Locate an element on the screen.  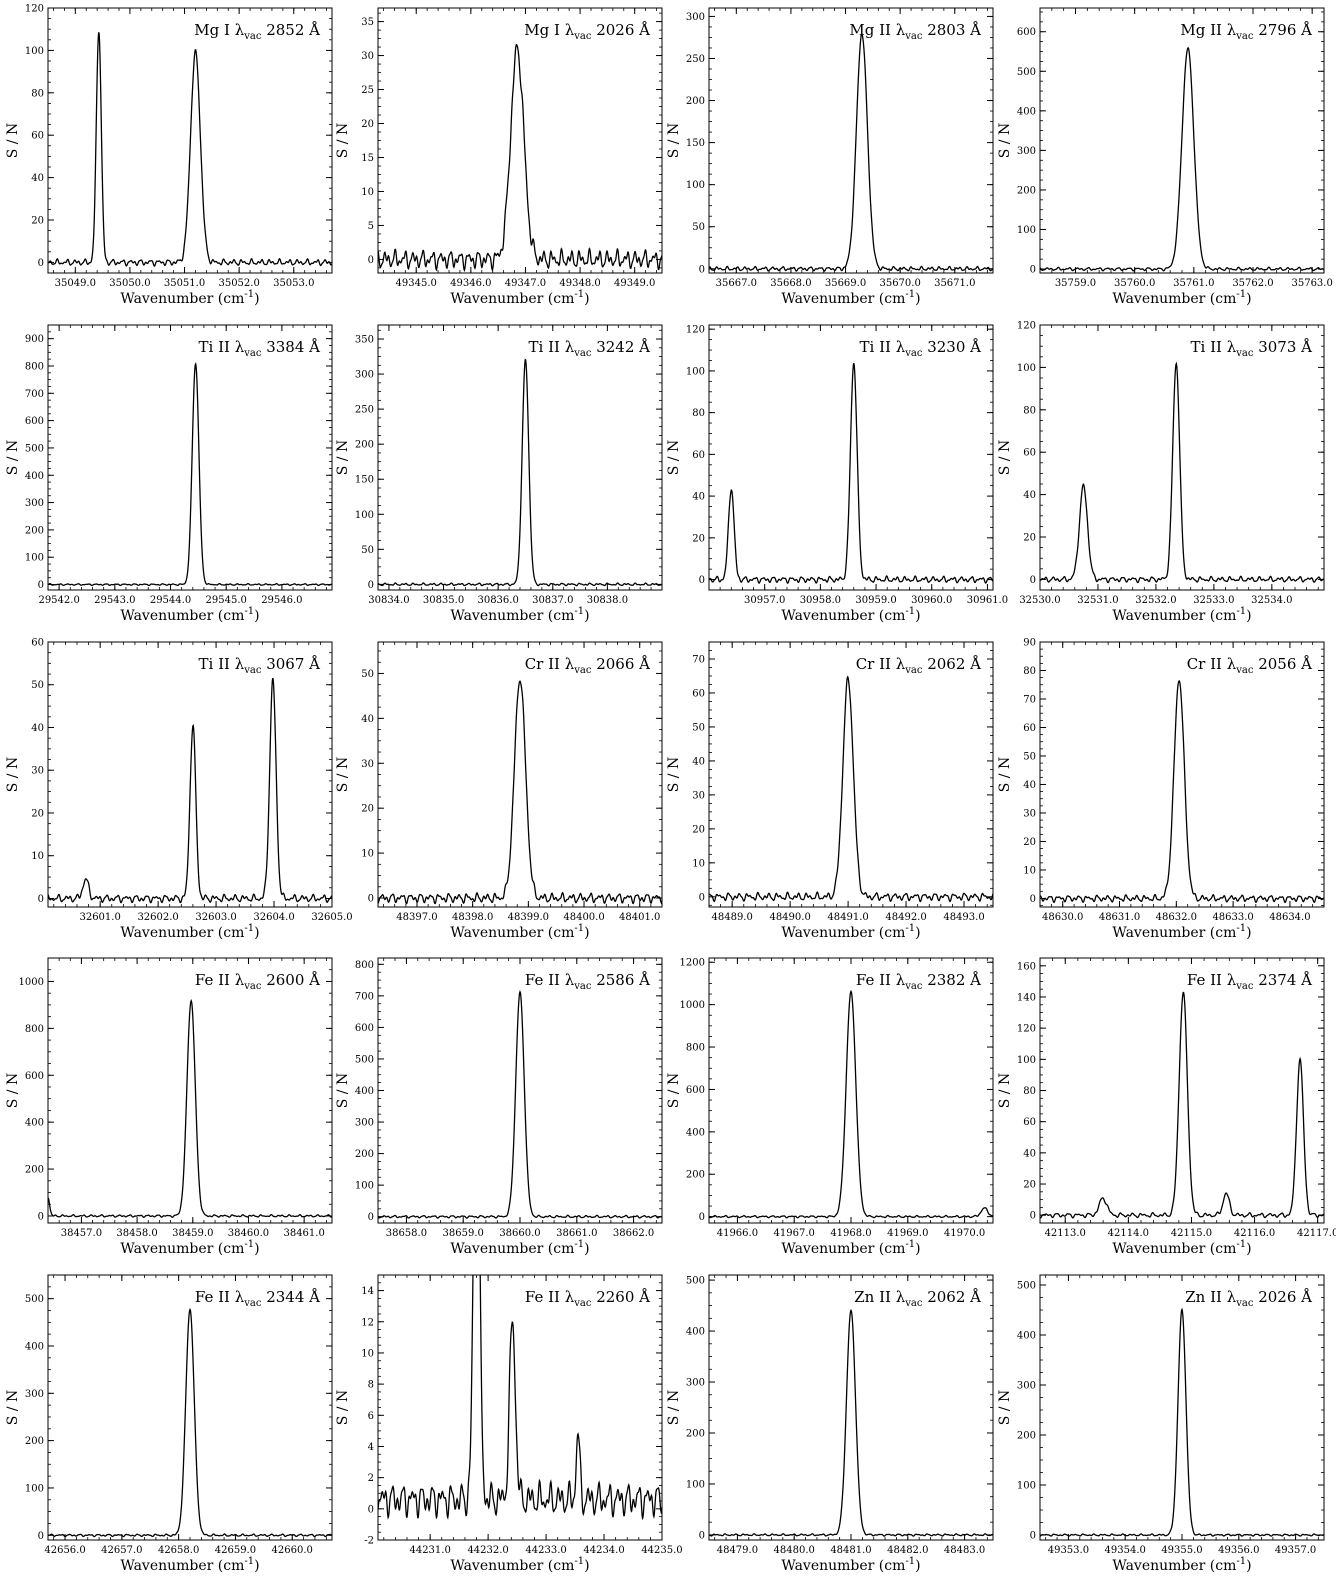
x-tick-label: 48481.0 is located at coordinates (850, 1550).